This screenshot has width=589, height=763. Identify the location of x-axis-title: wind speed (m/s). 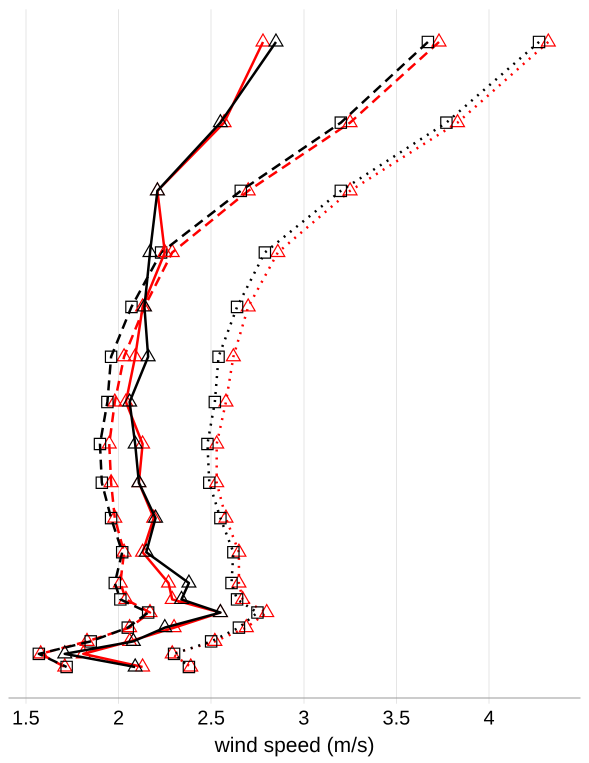
(294, 746).